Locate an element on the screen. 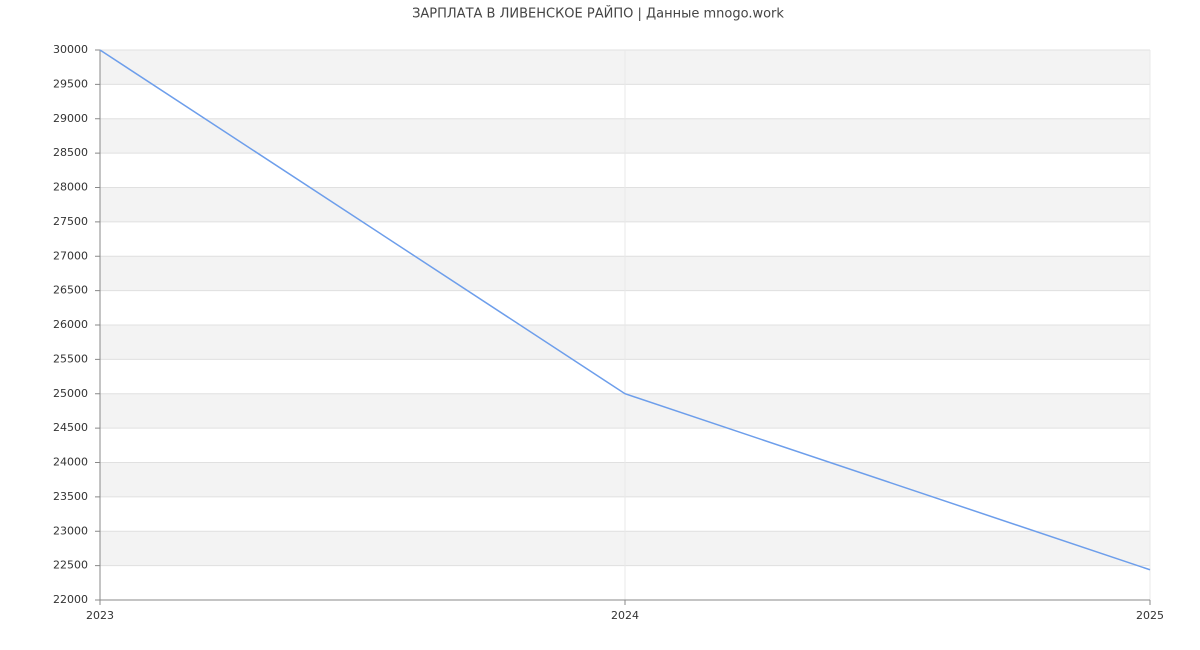  y-tick-label: 22000 is located at coordinates (70, 599).